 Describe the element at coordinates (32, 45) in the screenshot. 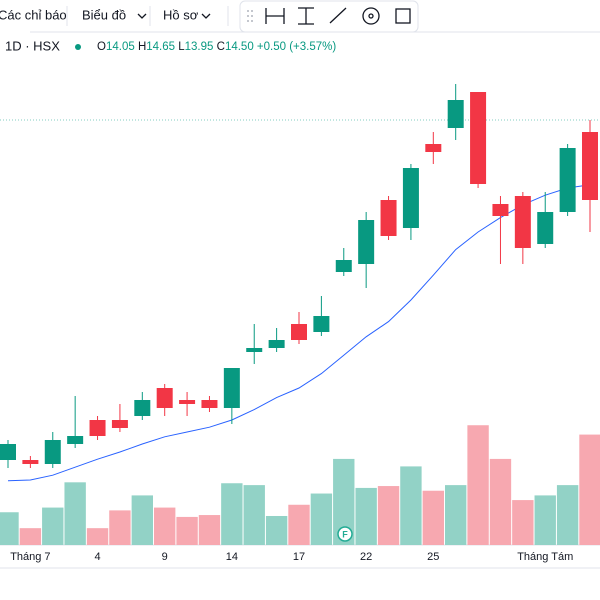

I see `symbol: 1D · HSX` at that location.